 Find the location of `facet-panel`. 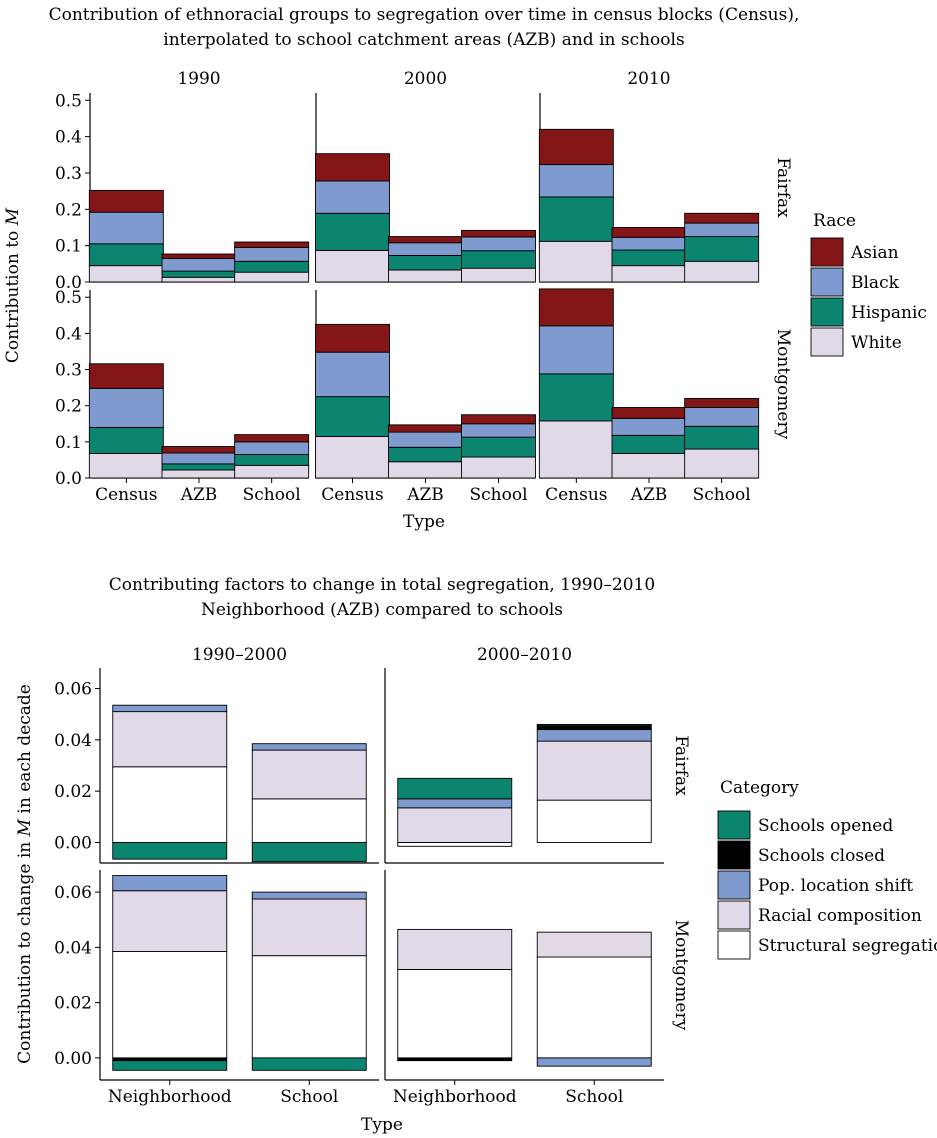

facet-panel is located at coordinates (649, 188).